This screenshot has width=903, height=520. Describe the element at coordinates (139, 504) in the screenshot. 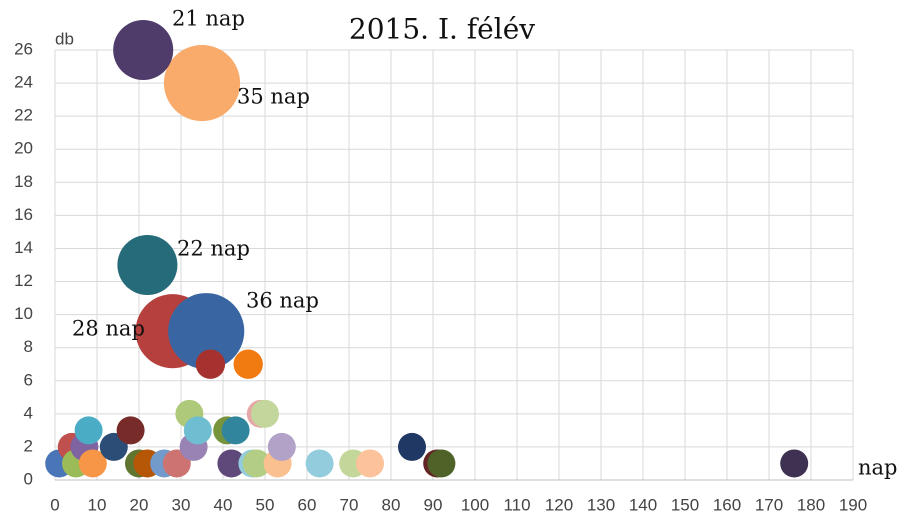

I see `x-tick-label: 20` at that location.